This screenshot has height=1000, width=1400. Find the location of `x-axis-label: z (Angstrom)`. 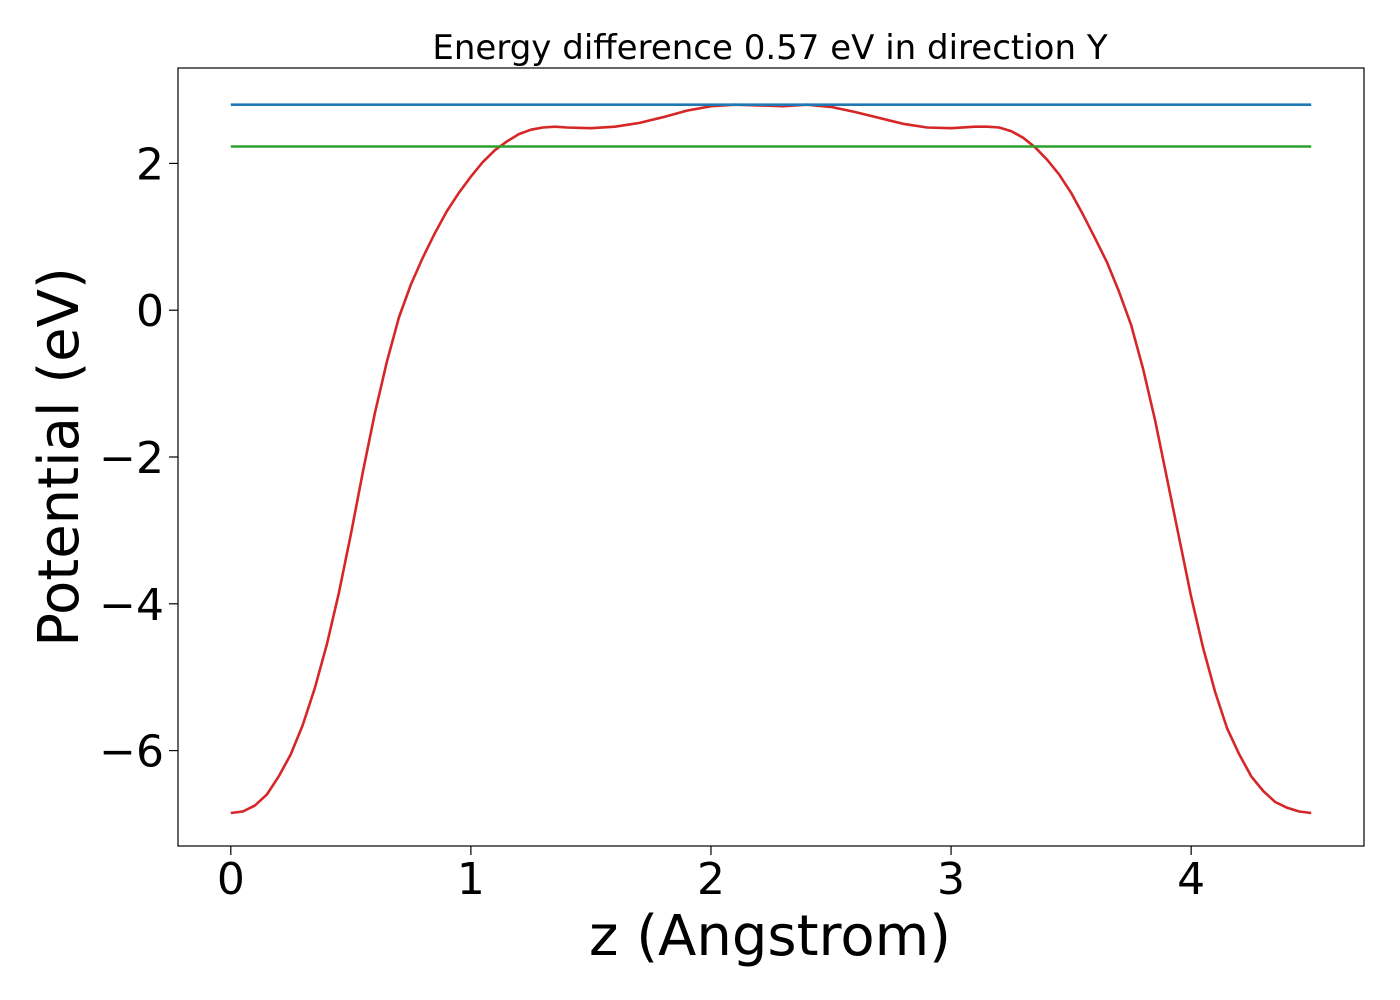

x-axis-label: z (Angstrom) is located at coordinates (770, 936).